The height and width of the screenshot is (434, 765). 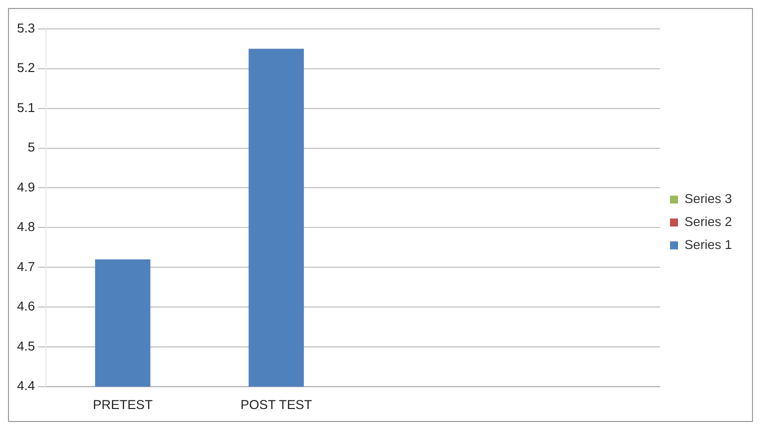 I want to click on y-tick-label: 5.2, so click(x=25, y=68).